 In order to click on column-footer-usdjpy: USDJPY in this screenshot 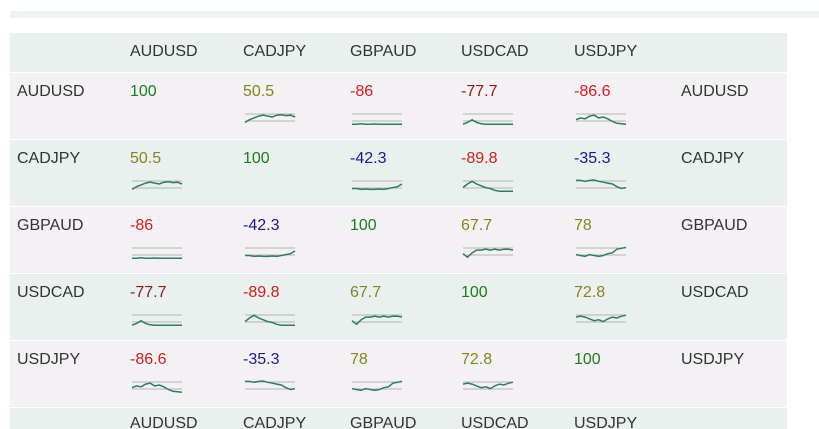, I will do `click(606, 422)`.